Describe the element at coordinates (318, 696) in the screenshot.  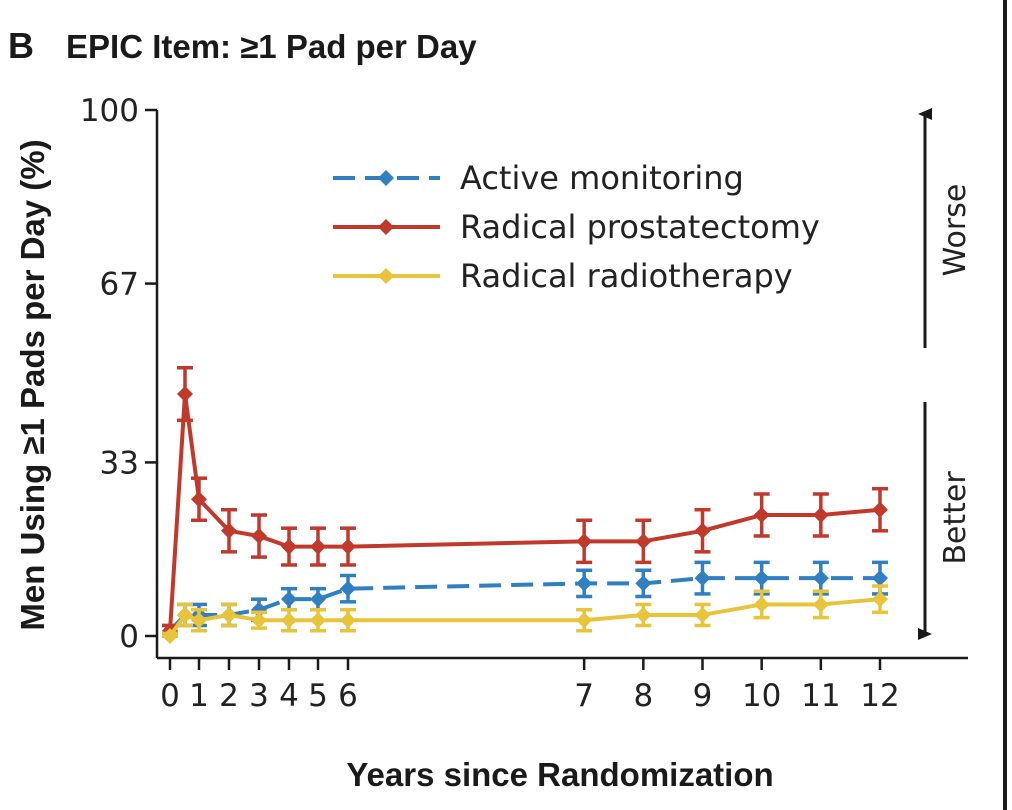
I see `x-tick-label: 5` at that location.